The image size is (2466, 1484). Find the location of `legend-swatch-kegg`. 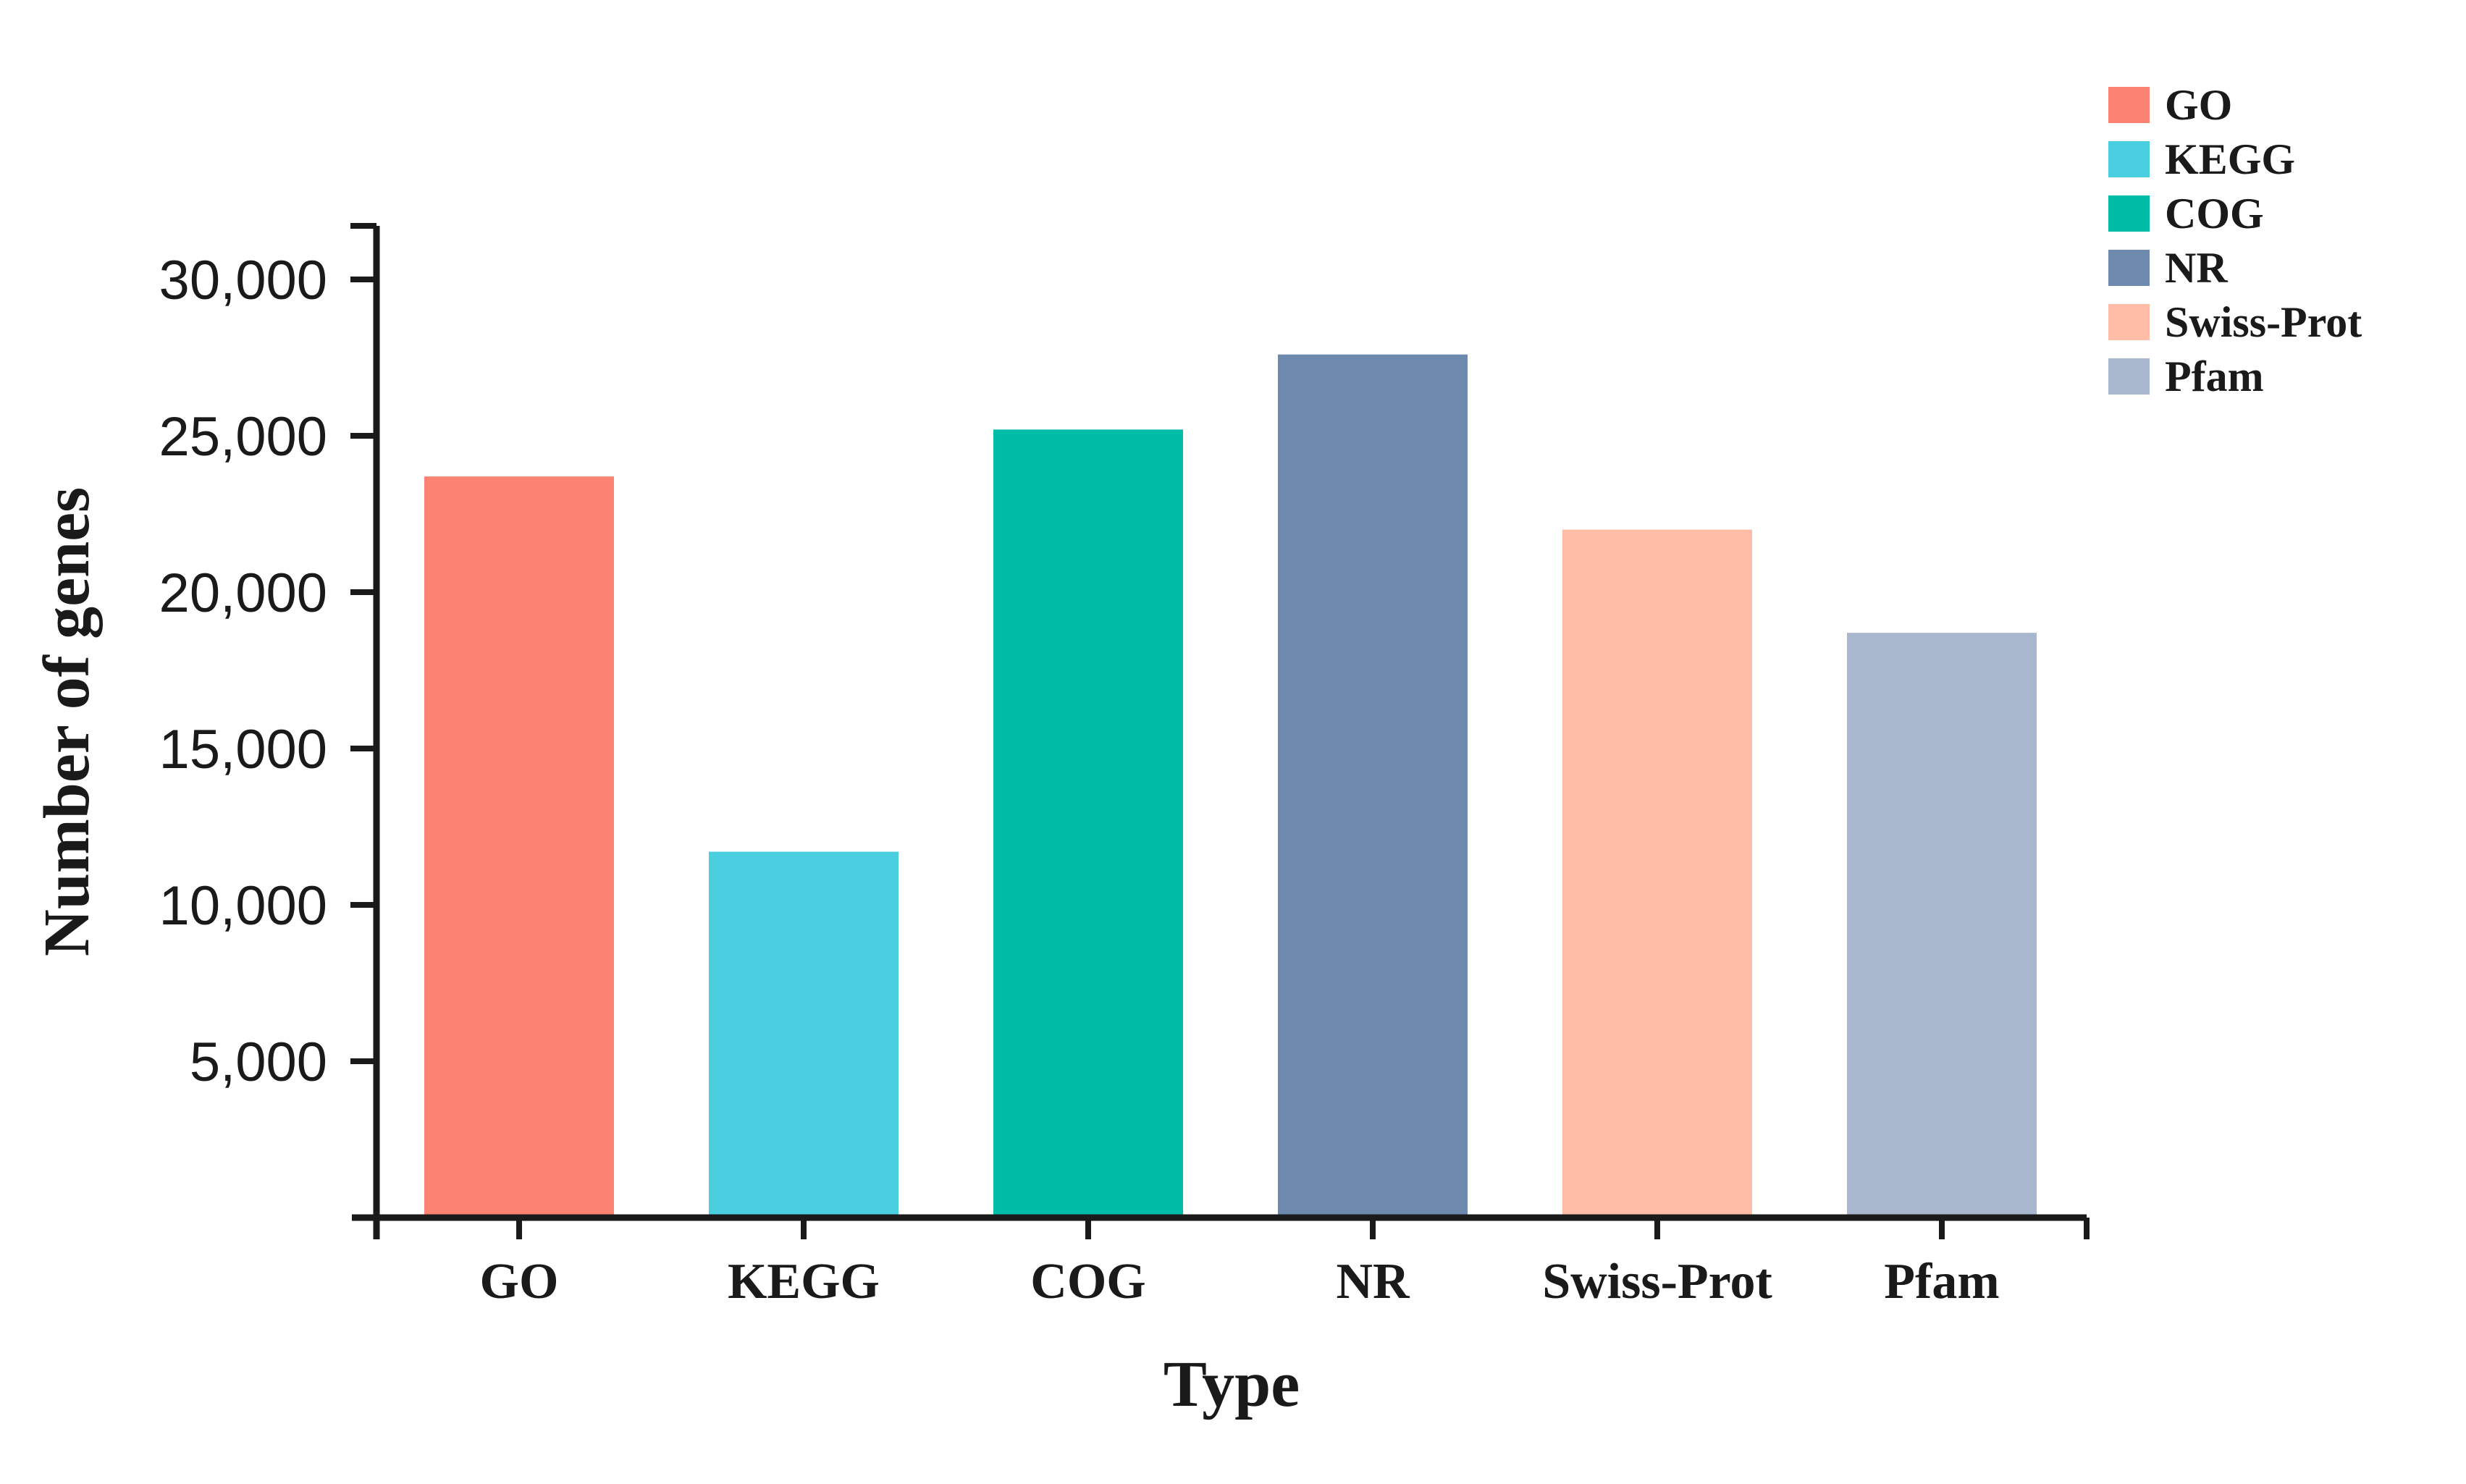

legend-swatch-kegg is located at coordinates (2129, 159).